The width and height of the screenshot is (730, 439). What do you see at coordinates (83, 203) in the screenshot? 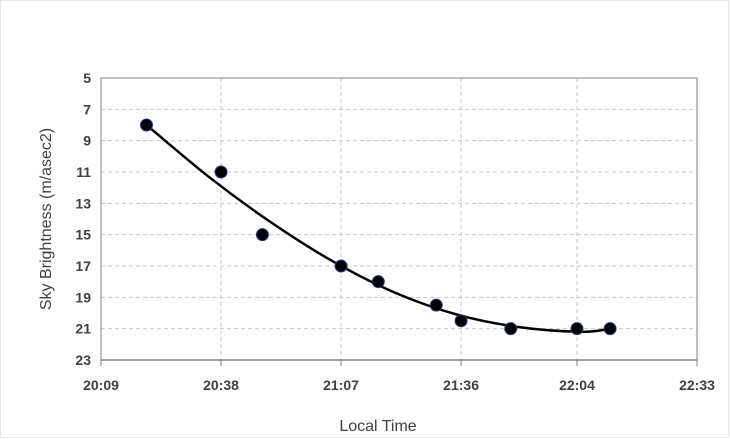
I see `y-tick-label: 13` at bounding box center [83, 203].